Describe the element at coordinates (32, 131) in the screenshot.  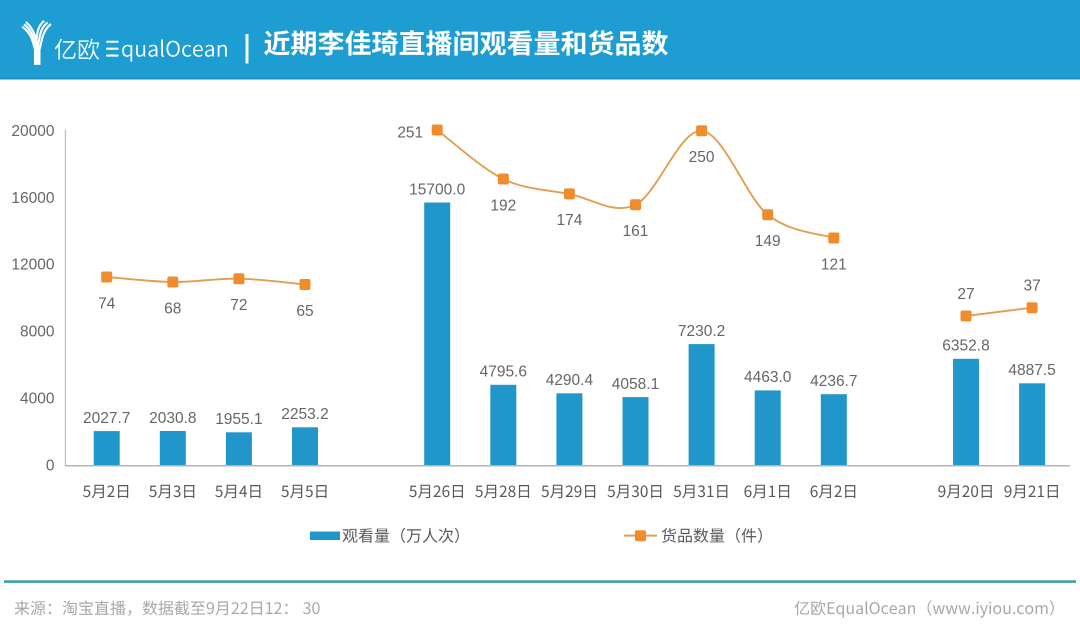
I see `svg-text: 20000` at that location.